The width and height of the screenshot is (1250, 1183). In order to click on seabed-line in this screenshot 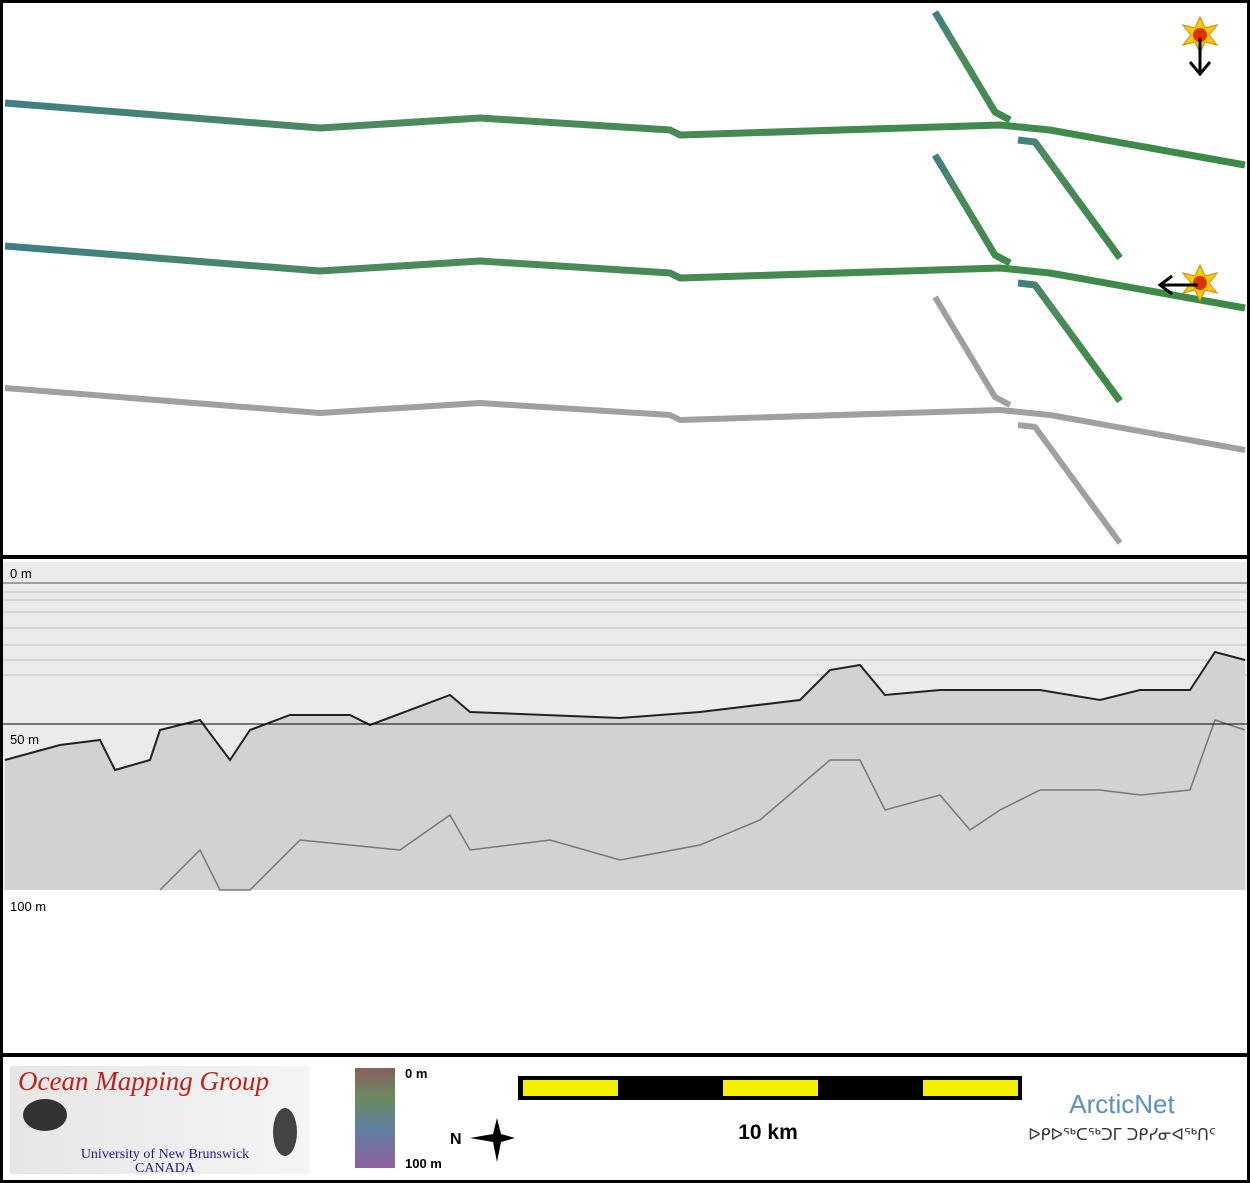, I will do `click(625, 711)`.